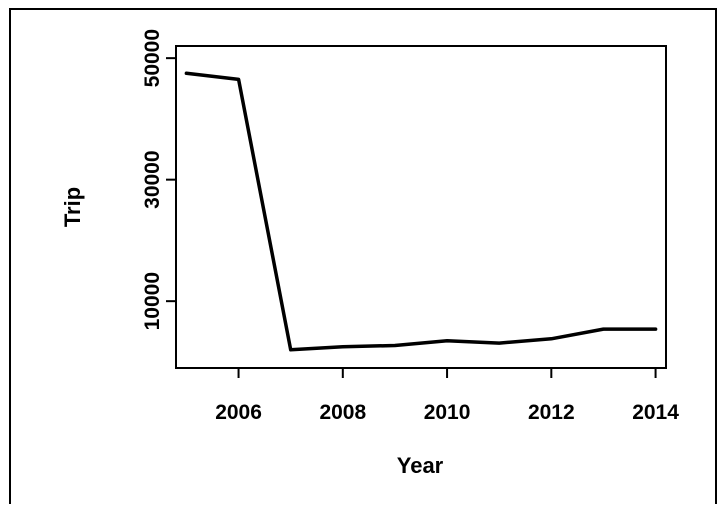 The width and height of the screenshot is (719, 506). Describe the element at coordinates (72, 207) in the screenshot. I see `y-axis-label: Trip` at that location.